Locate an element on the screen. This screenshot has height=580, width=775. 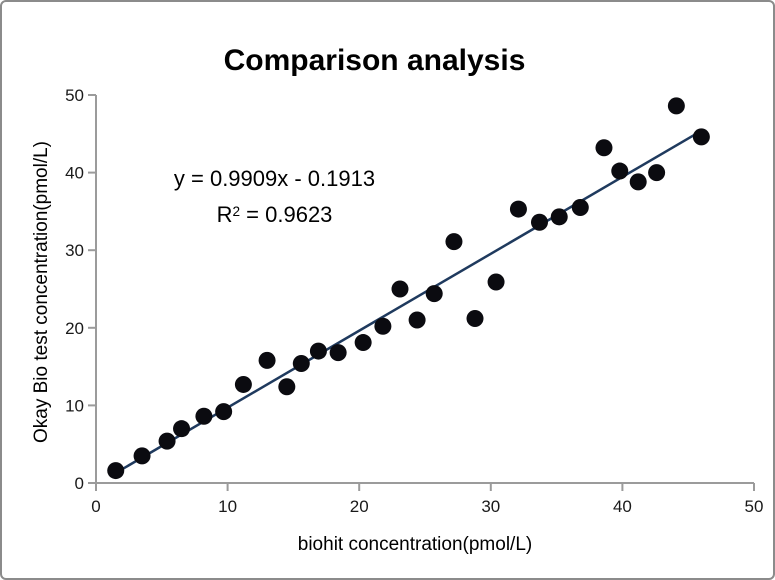
x-tick-label: 0 is located at coordinates (95, 506).